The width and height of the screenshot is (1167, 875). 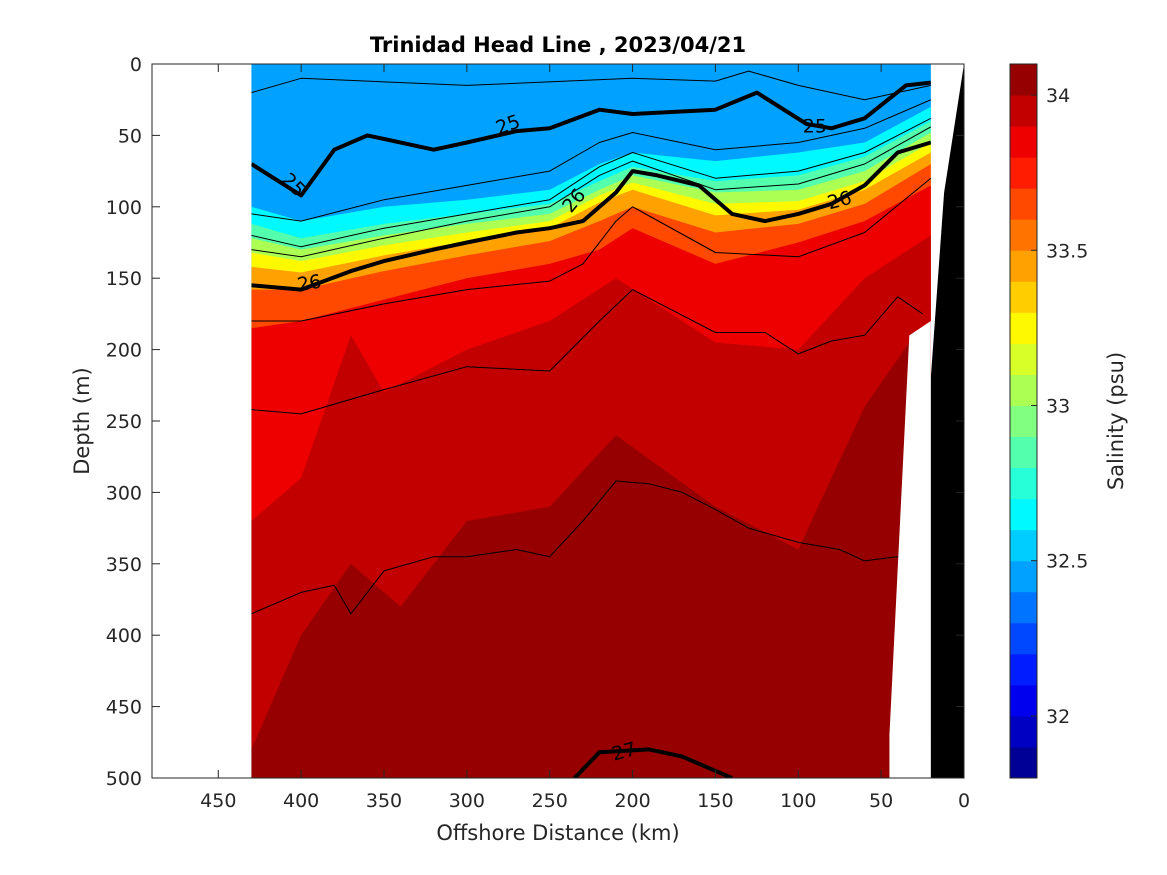 What do you see at coordinates (136, 65) in the screenshot?
I see `y-tick-label: 0` at bounding box center [136, 65].